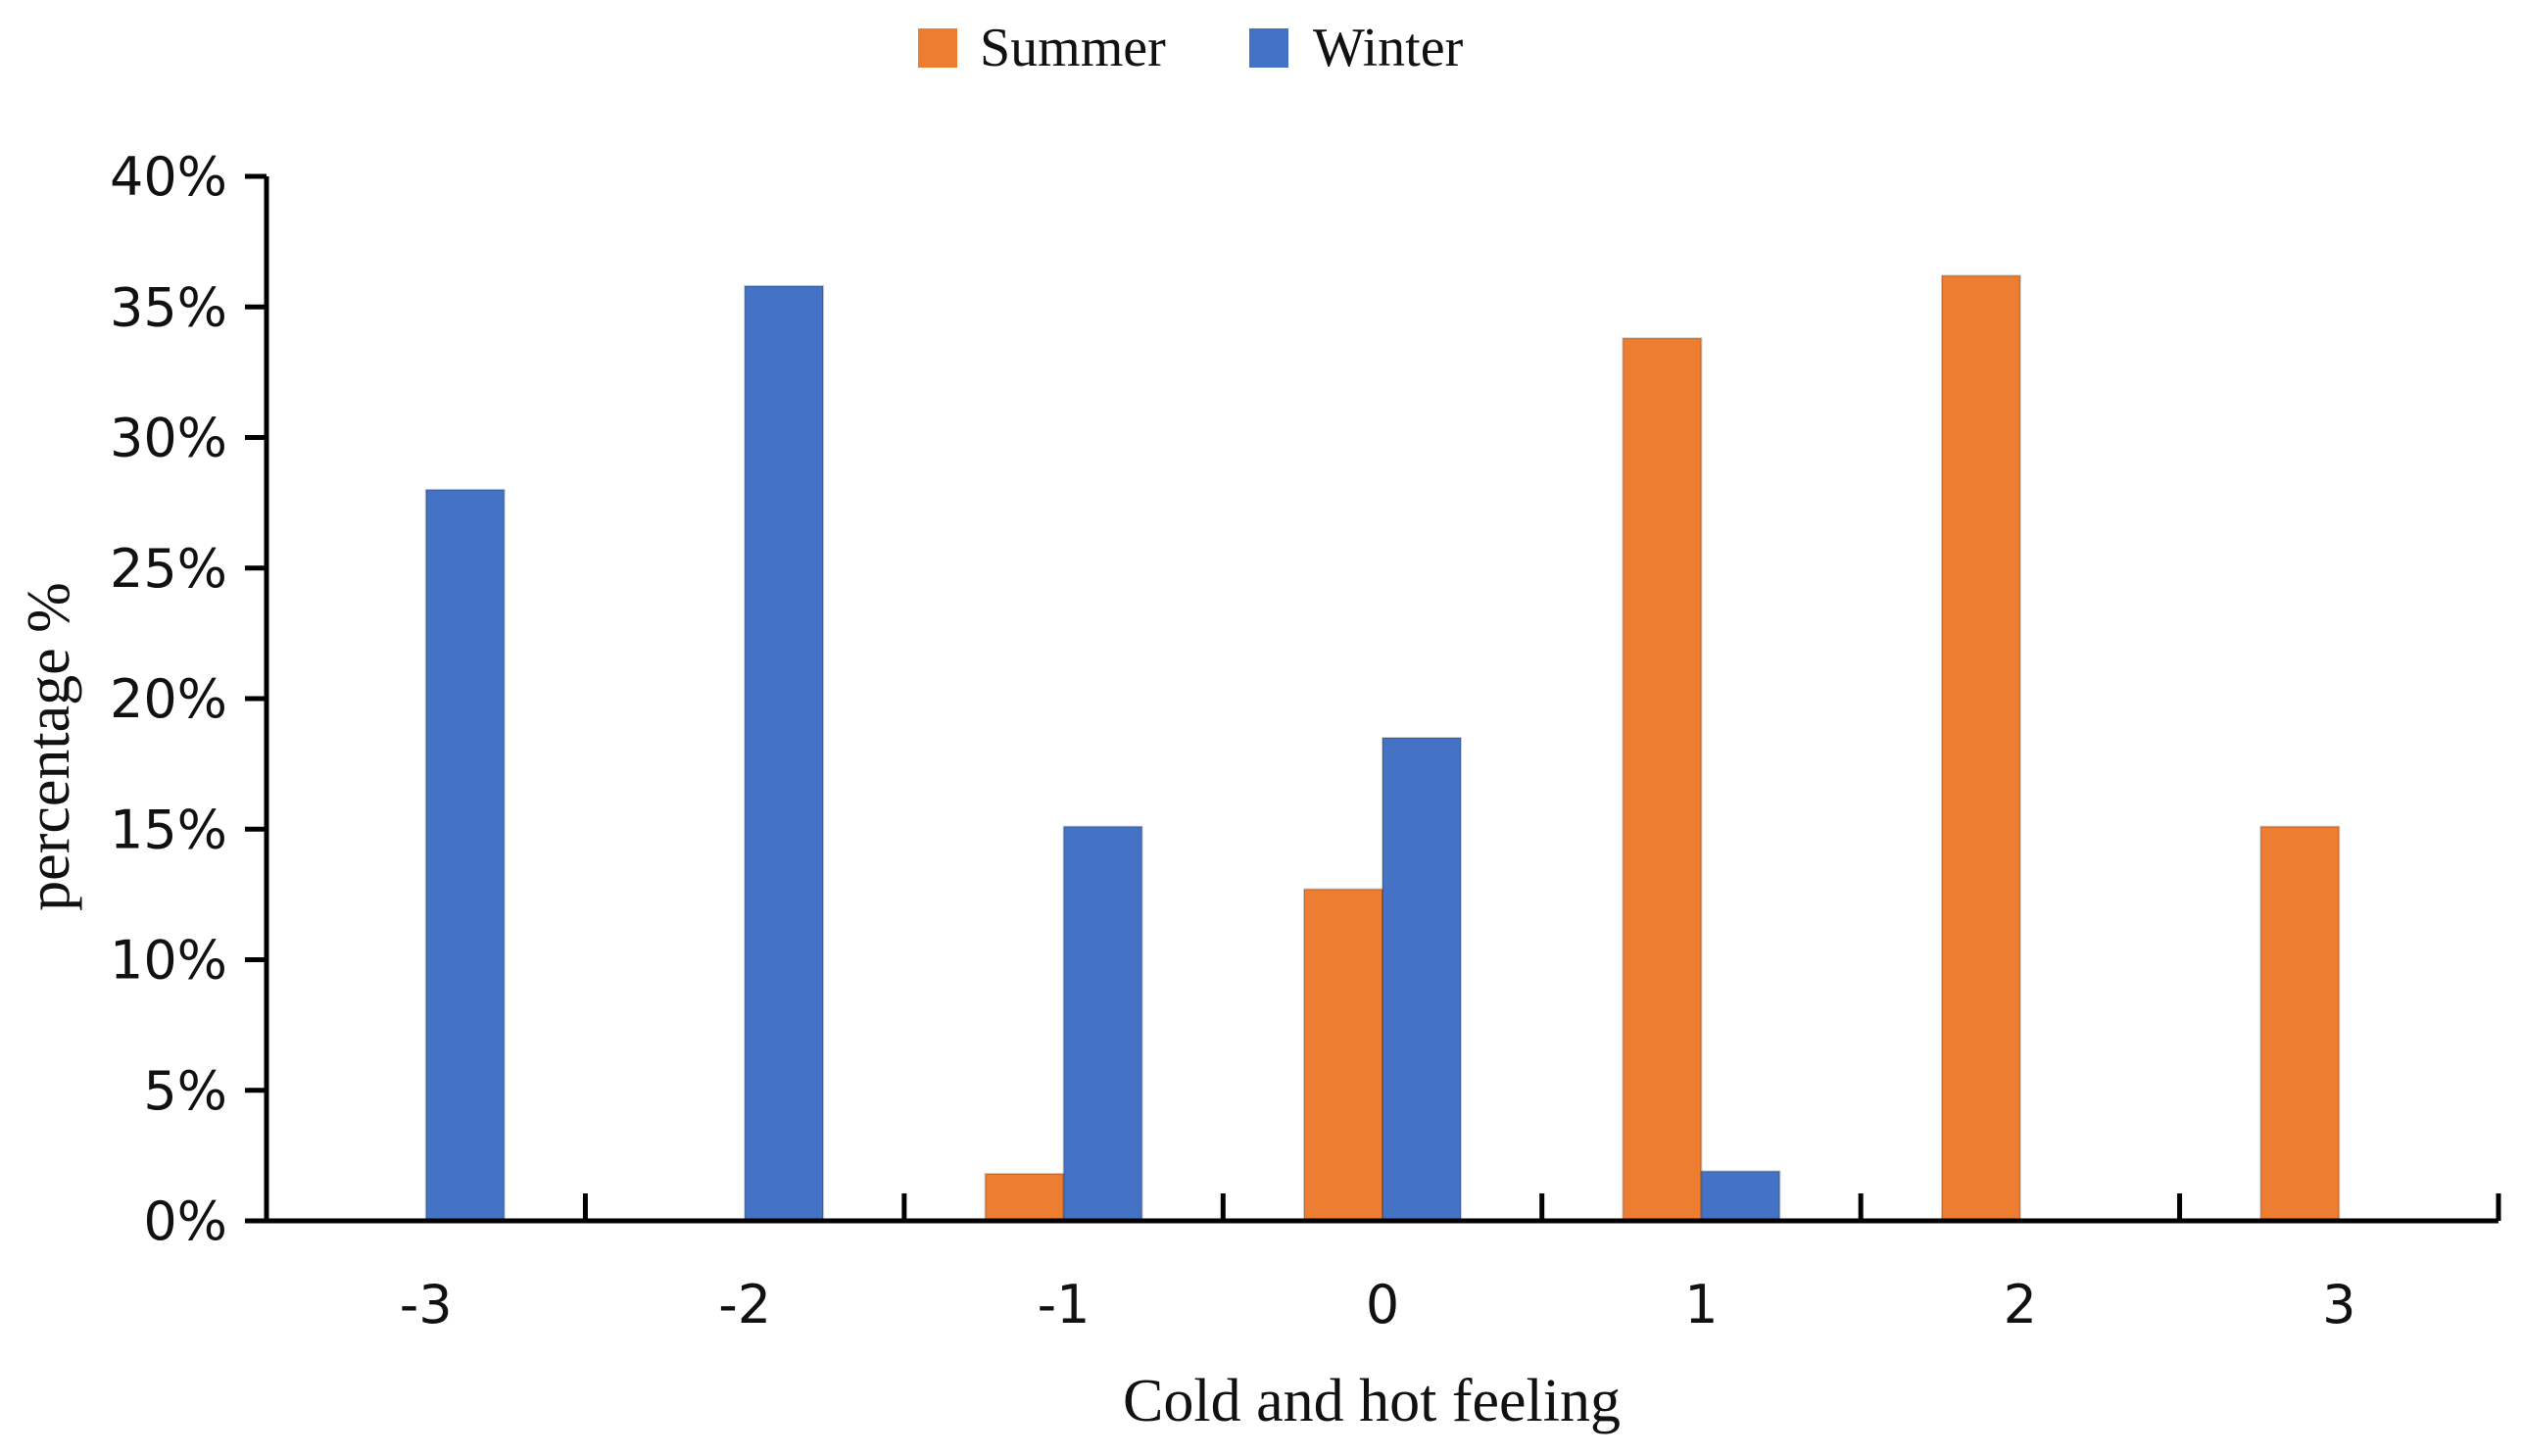  I want to click on y-tick-label: 15%, so click(168, 829).